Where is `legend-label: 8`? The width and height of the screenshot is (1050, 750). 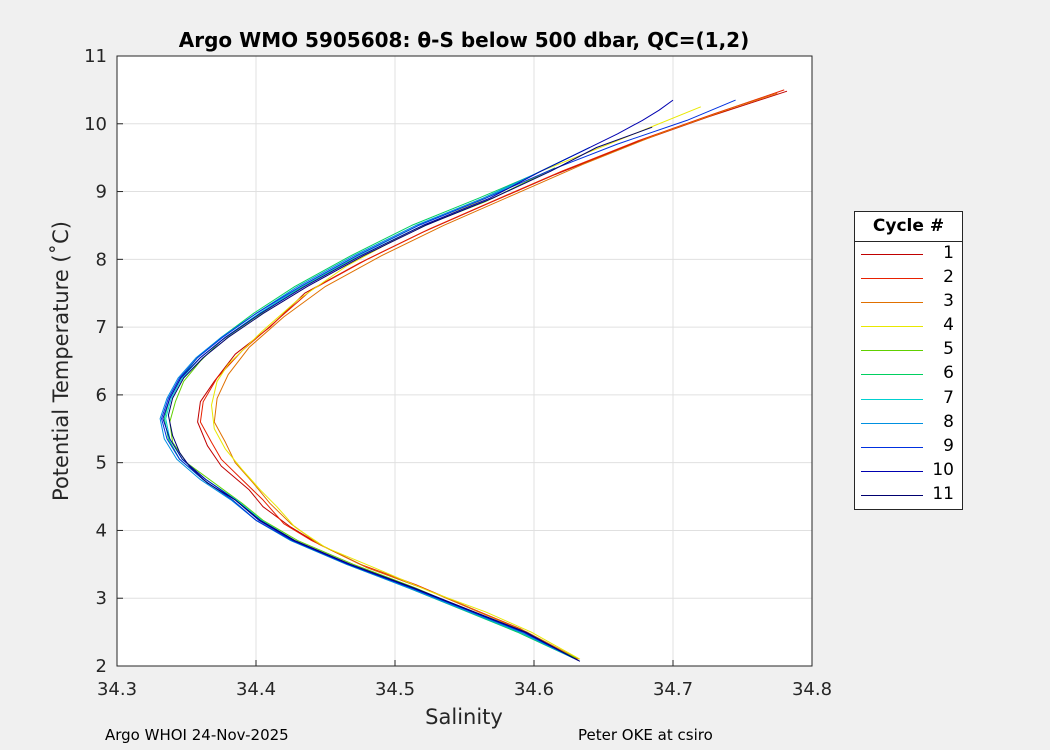 legend-label: 8 is located at coordinates (948, 421).